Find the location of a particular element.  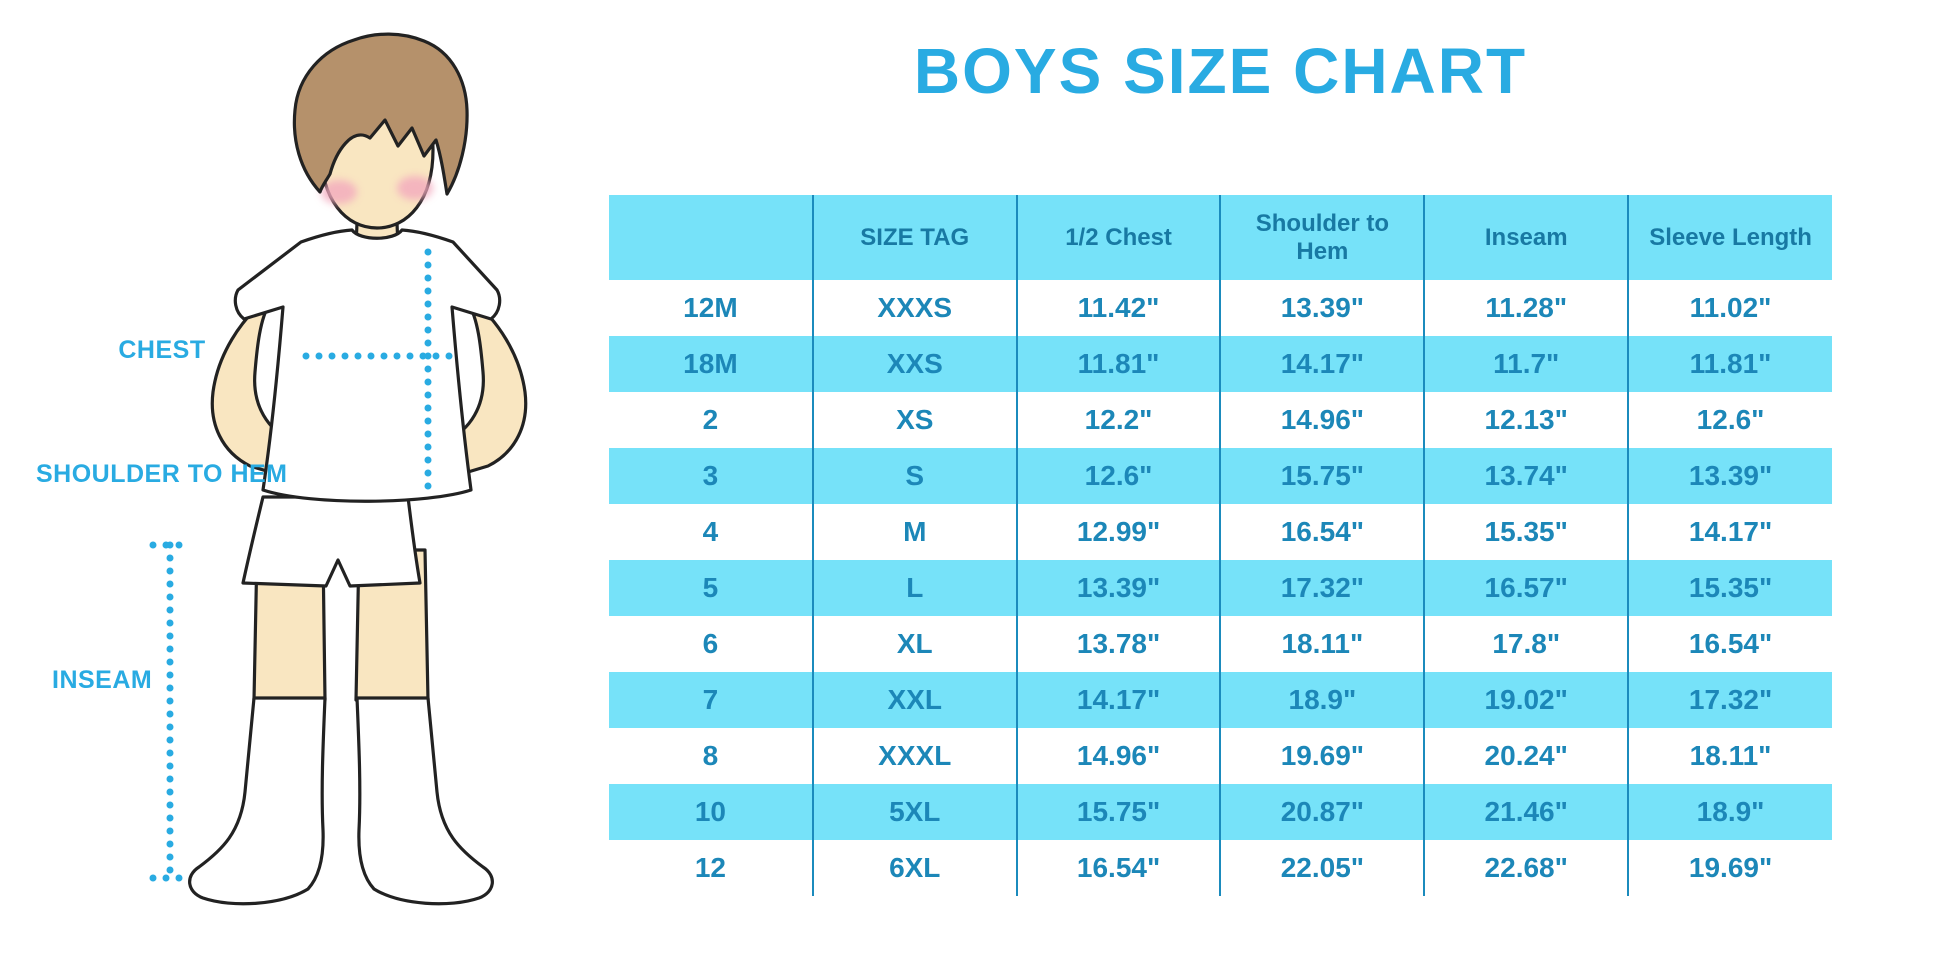

page-title: BOYS SIZE CHART is located at coordinates (1220, 71).